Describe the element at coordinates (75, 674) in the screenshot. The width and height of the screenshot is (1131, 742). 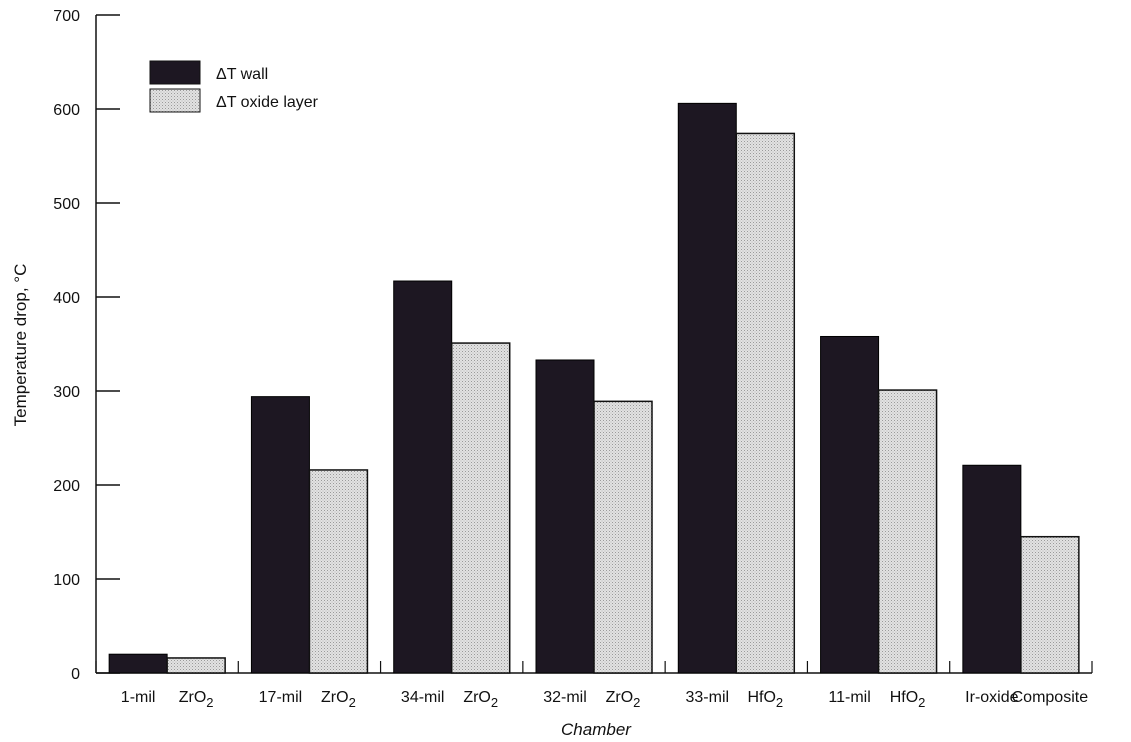
I see `y-tick-label: 0` at that location.